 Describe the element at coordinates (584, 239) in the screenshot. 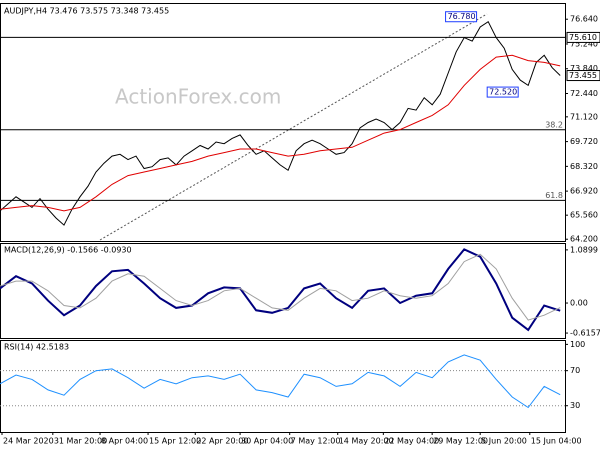

I see `y-tick-label: 64.200` at that location.